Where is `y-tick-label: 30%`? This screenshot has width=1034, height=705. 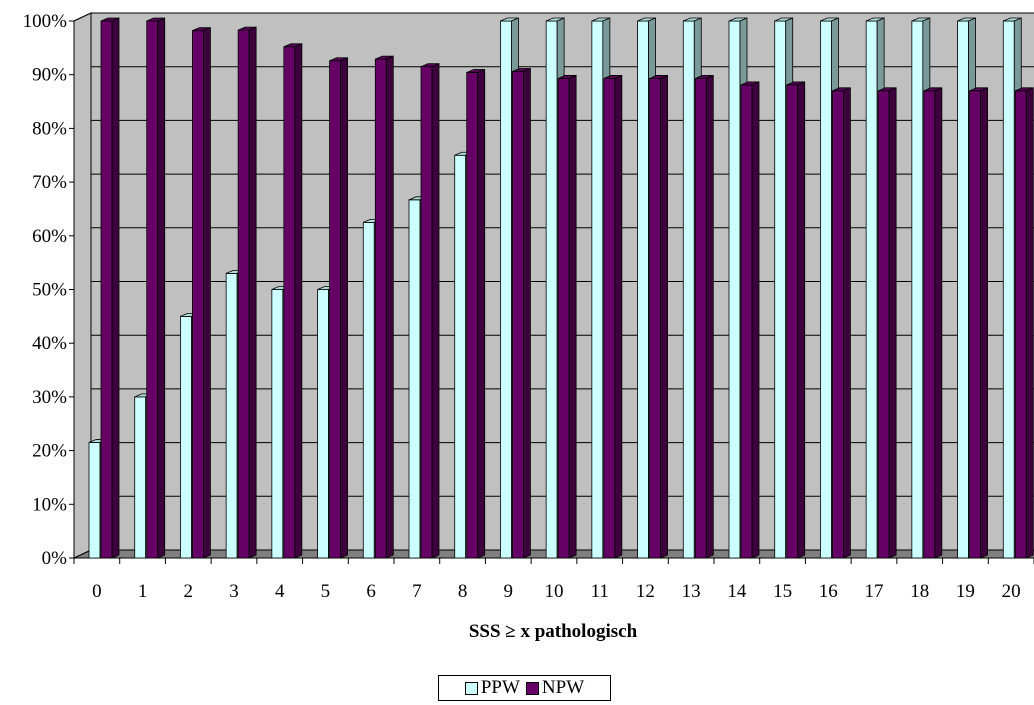 y-tick-label: 30% is located at coordinates (49, 397).